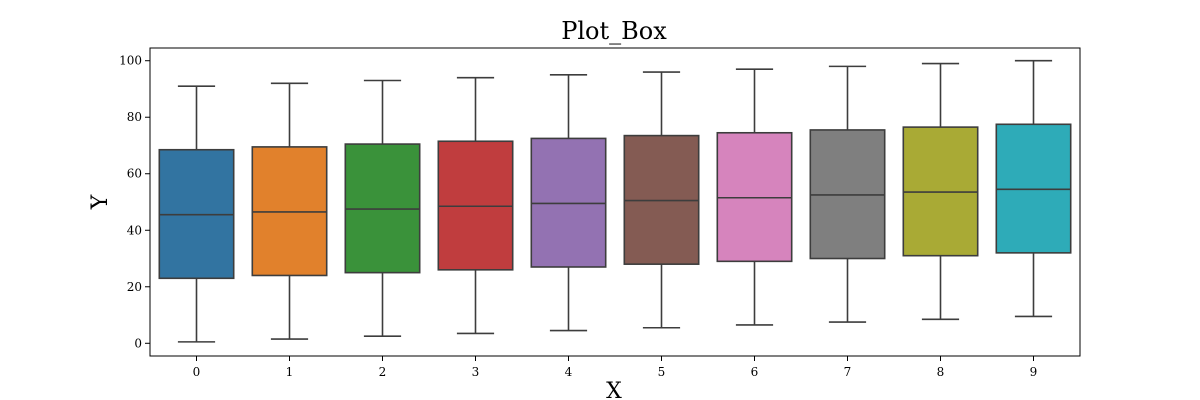 The image size is (1200, 400). What do you see at coordinates (941, 372) in the screenshot?
I see `x-tick-label: 8` at bounding box center [941, 372].